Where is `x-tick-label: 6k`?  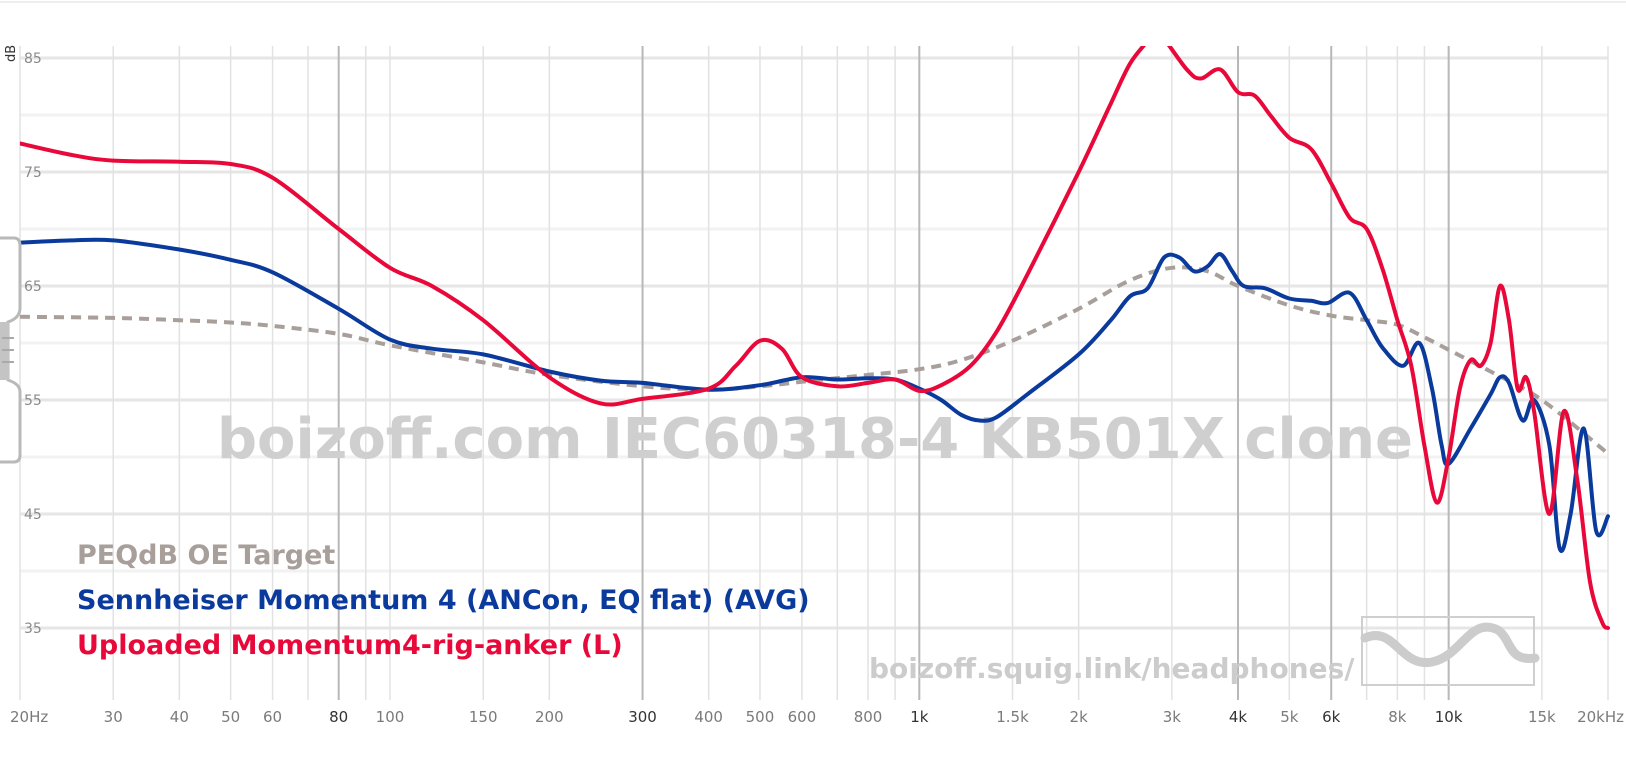 x-tick-label: 6k is located at coordinates (1331, 717).